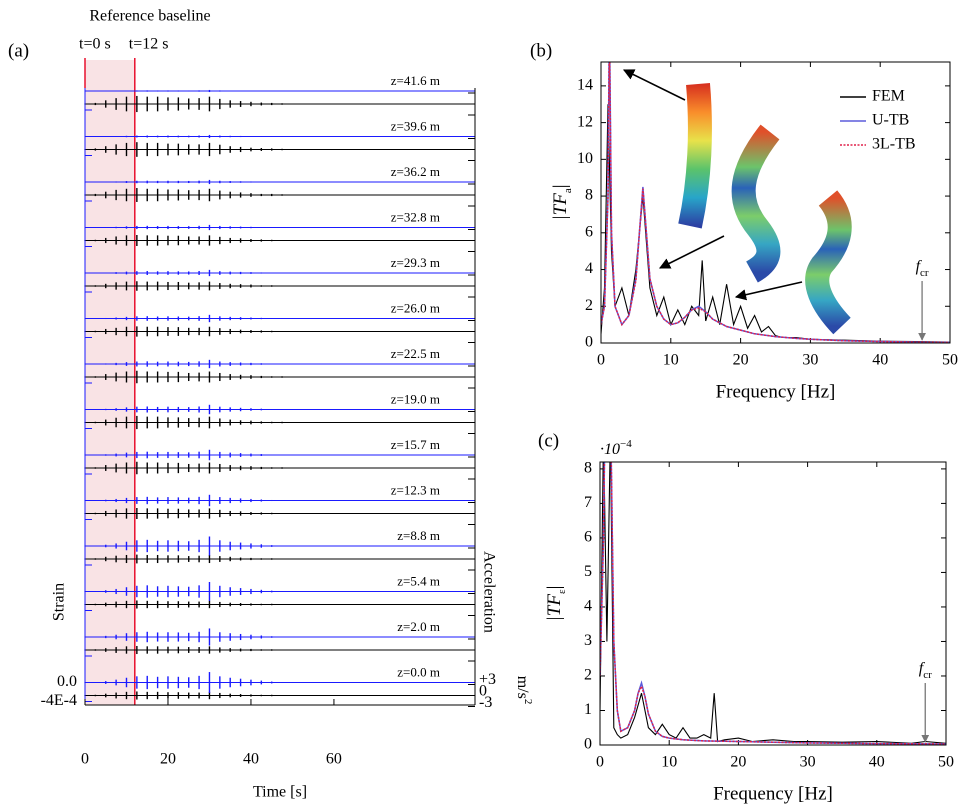  What do you see at coordinates (610, 449) in the screenshot?
I see `axis-multiplier-part: ·10` at bounding box center [610, 449].